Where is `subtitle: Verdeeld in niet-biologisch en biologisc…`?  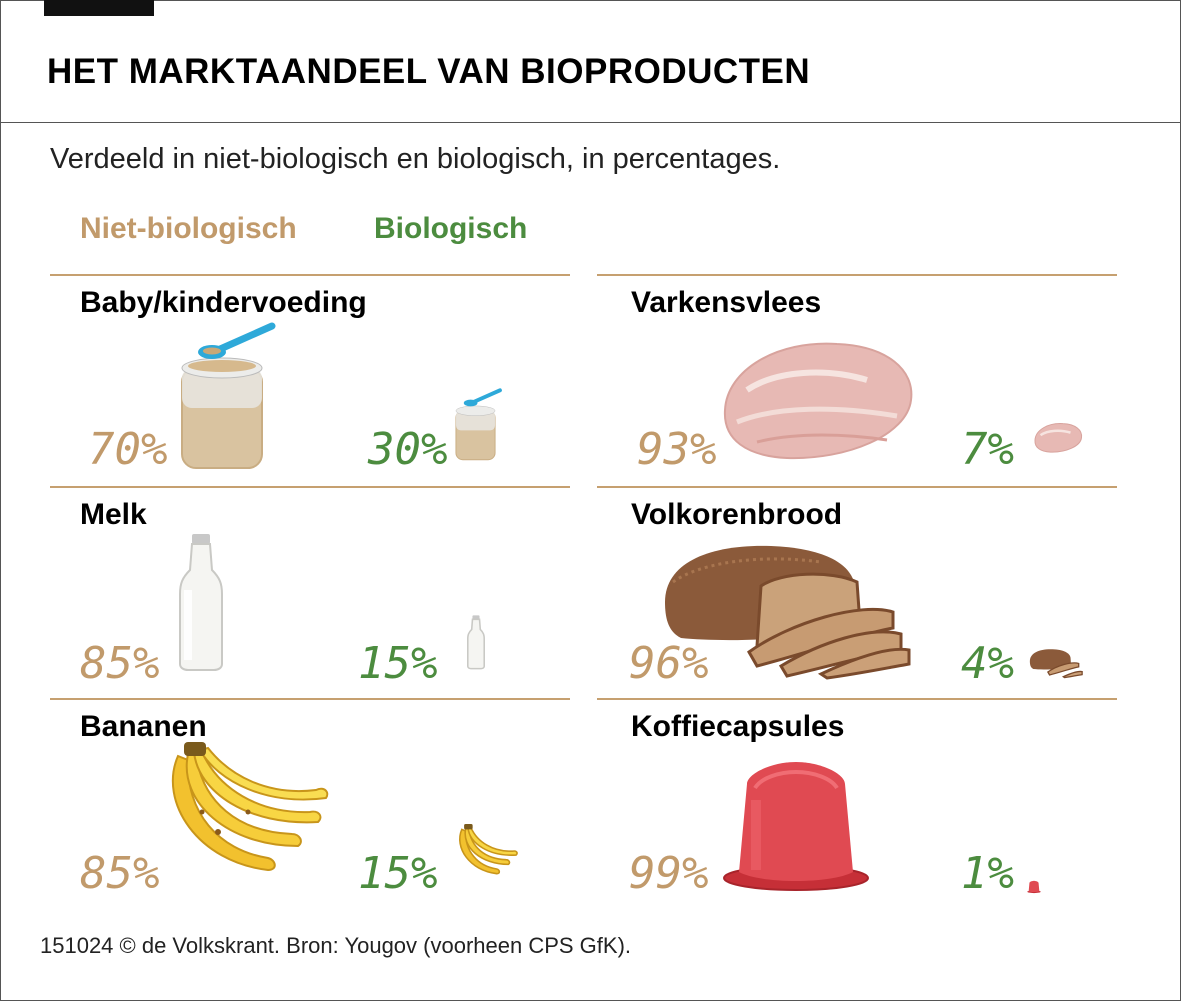 subtitle: Verdeeld in niet-biologisch en biologisc… is located at coordinates (415, 159).